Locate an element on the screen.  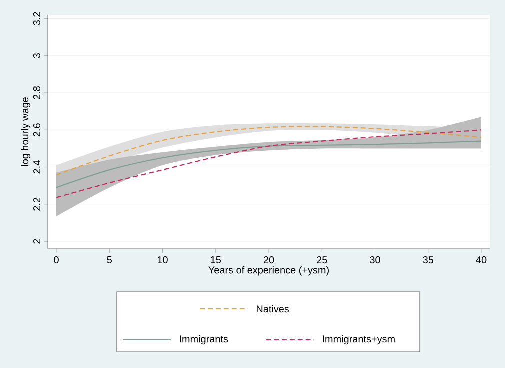
y-axis-title: log hourly wage is located at coordinates (26, 132).